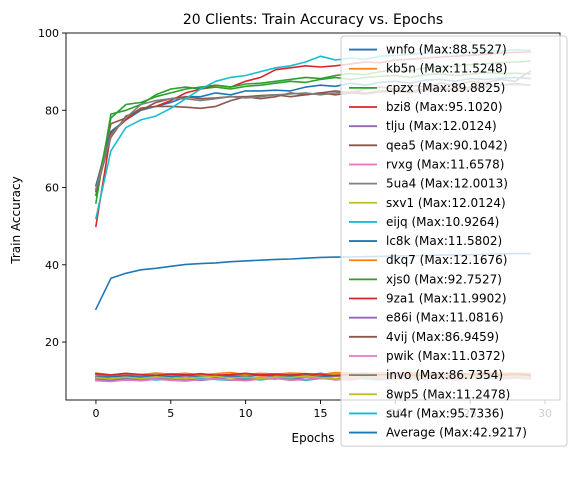  Describe the element at coordinates (52, 342) in the screenshot. I see `y-tick-label: 20` at that location.